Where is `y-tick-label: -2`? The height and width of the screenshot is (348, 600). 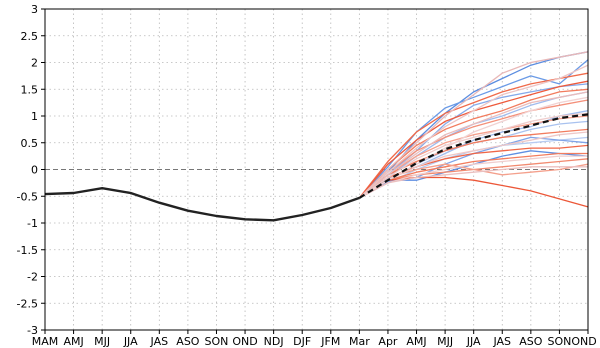 y-tick-label: -2 is located at coordinates (32, 277).